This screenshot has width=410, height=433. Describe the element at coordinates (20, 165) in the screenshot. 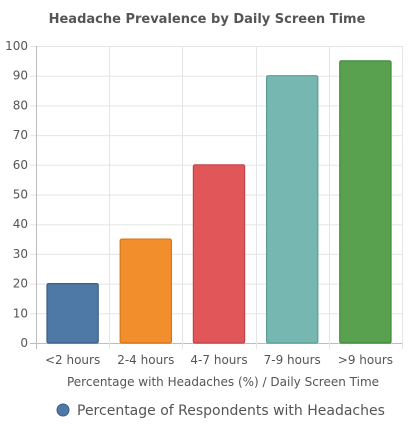

I see `y-tick-label: 60` at that location.